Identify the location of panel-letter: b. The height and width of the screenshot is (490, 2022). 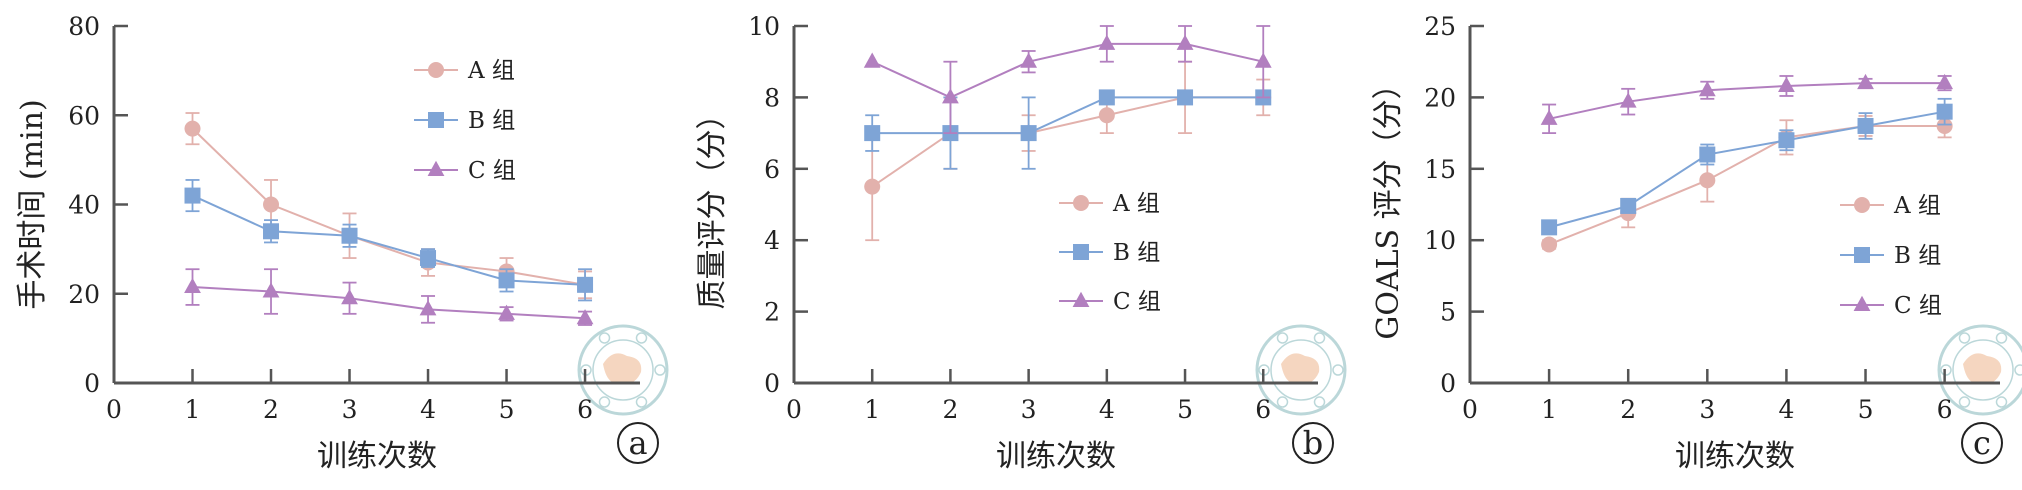
(1313, 443).